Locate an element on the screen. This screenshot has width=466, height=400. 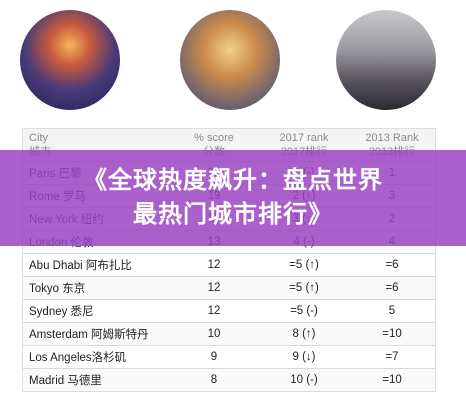
table-cell: Madrid 马德里 is located at coordinates (65, 381).